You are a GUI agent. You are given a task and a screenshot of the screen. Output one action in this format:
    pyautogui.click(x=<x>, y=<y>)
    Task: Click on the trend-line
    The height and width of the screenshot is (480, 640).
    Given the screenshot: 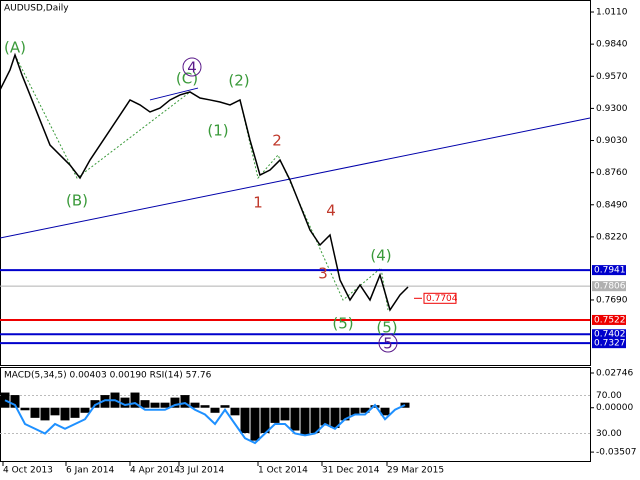 What is the action you would take?
    pyautogui.click(x=174, y=94)
    